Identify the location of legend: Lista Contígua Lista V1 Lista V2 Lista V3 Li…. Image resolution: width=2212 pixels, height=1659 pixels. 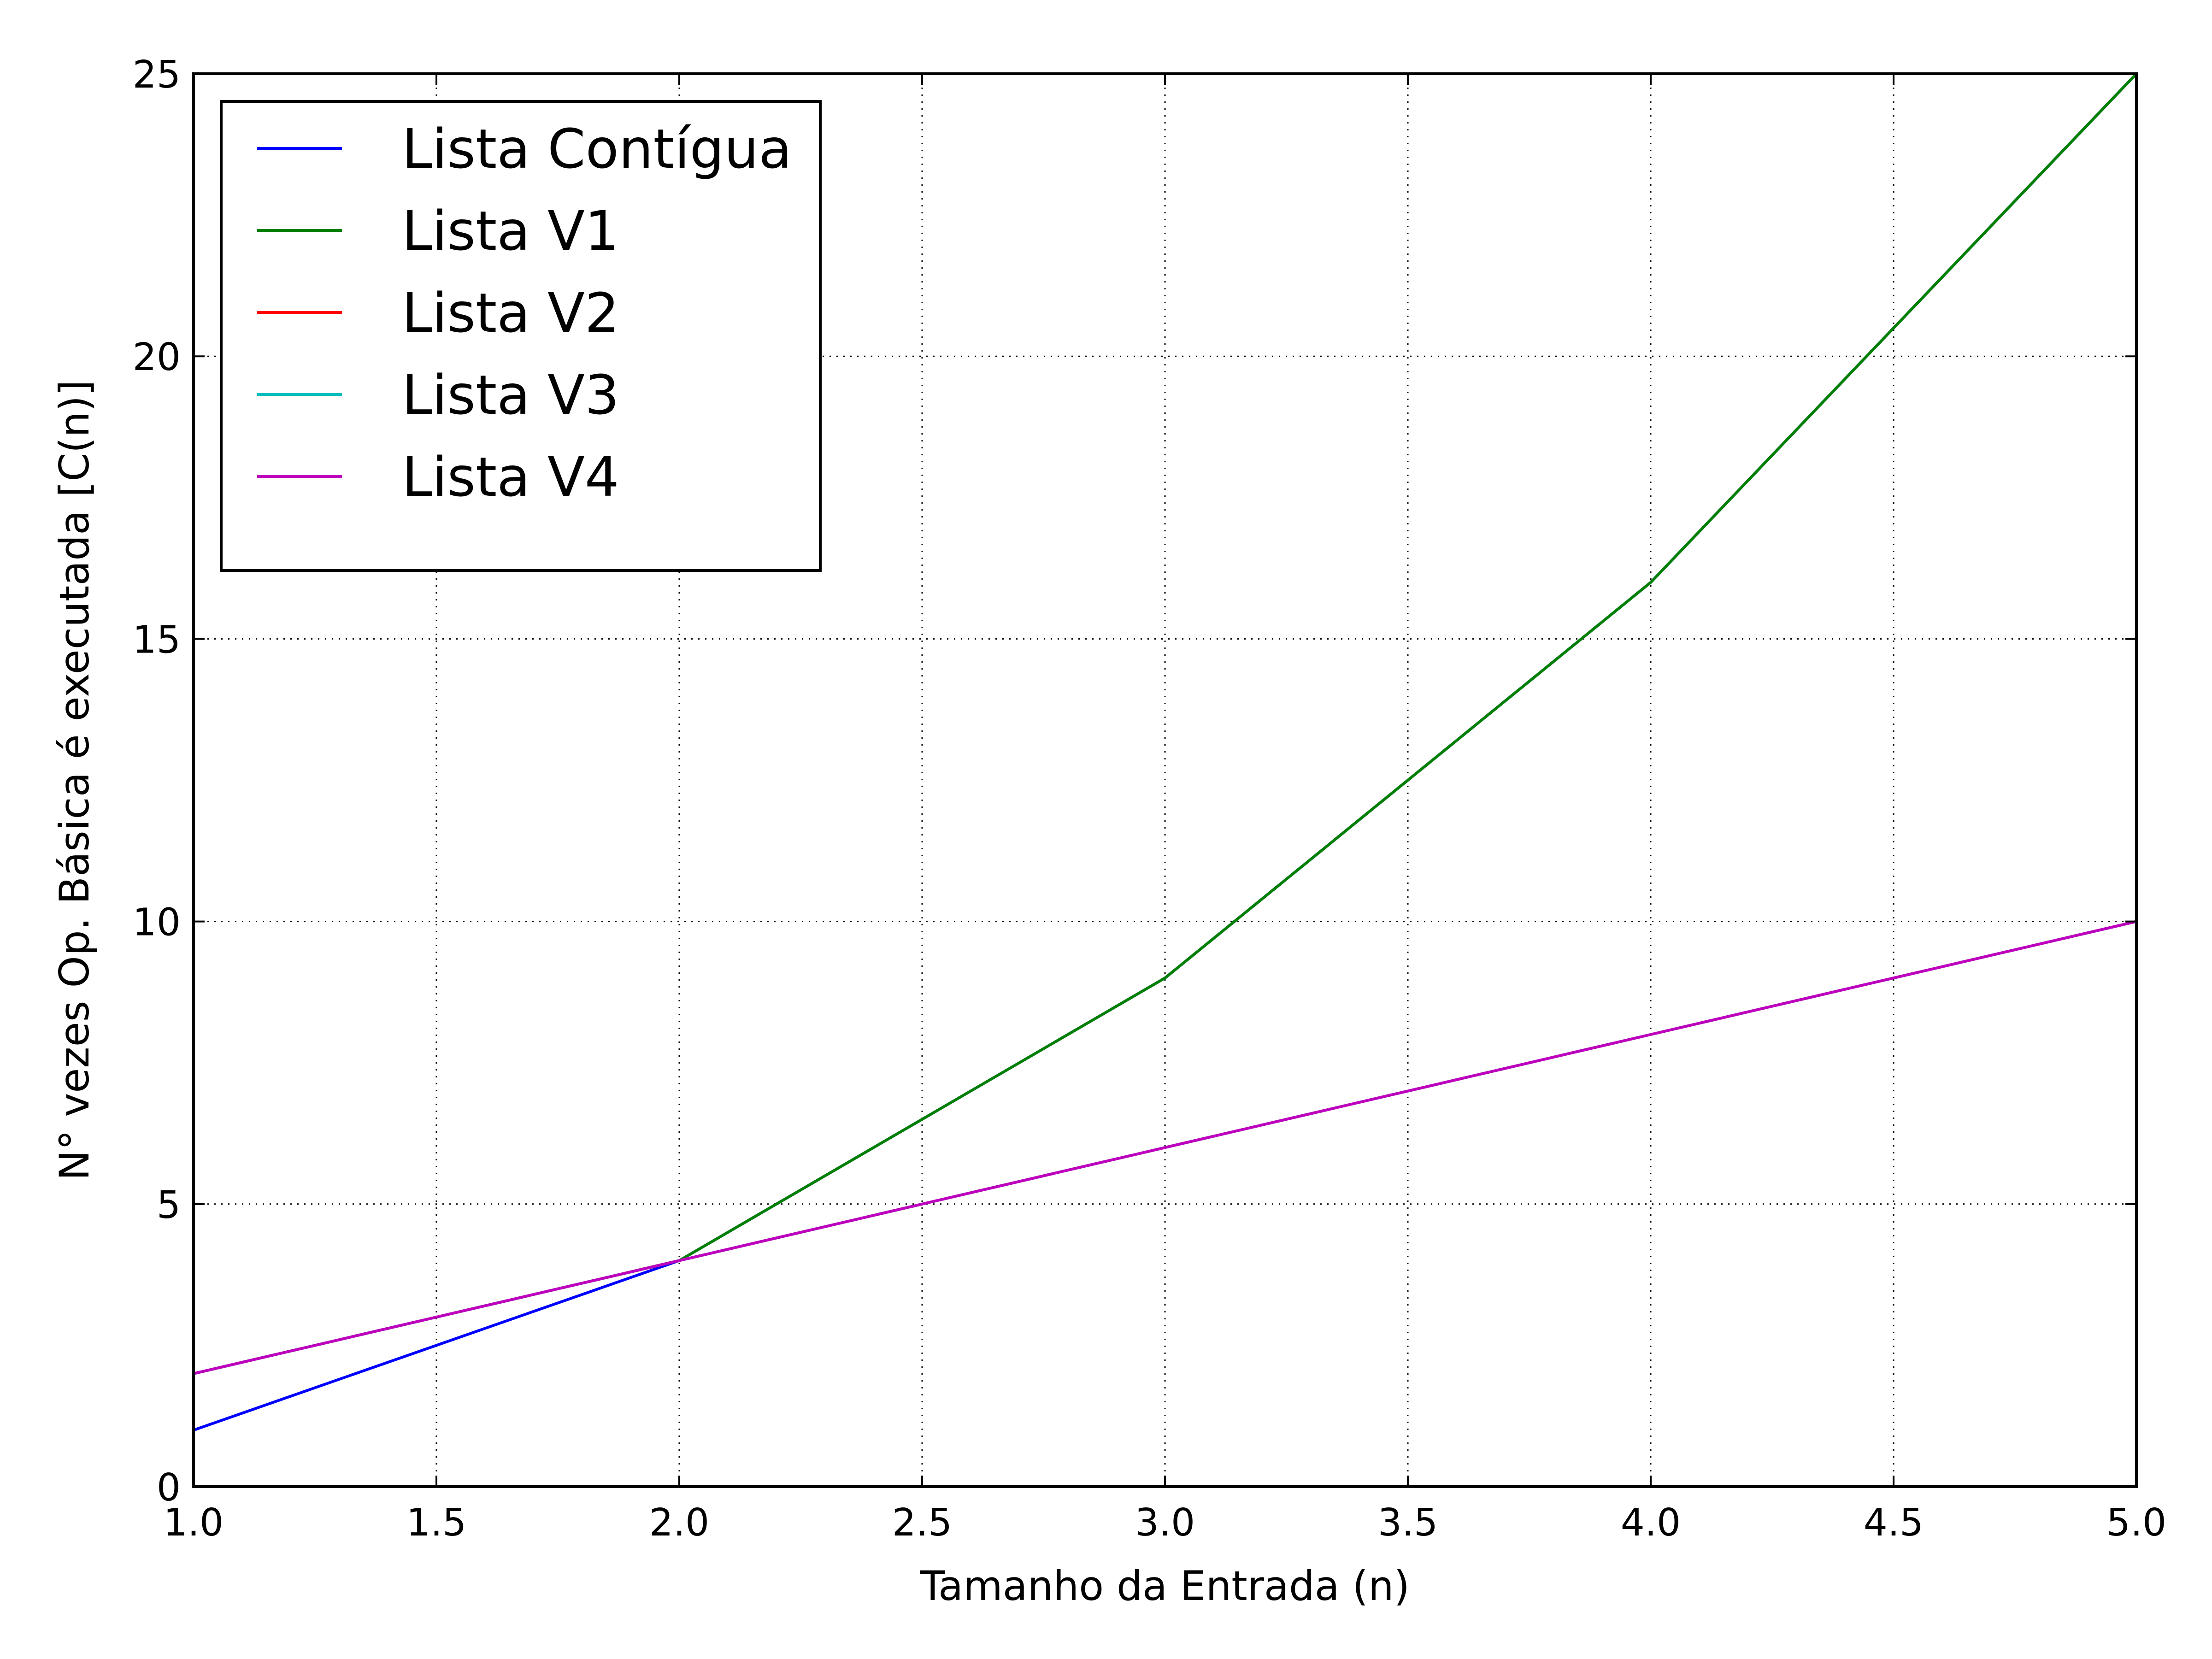
(521, 336).